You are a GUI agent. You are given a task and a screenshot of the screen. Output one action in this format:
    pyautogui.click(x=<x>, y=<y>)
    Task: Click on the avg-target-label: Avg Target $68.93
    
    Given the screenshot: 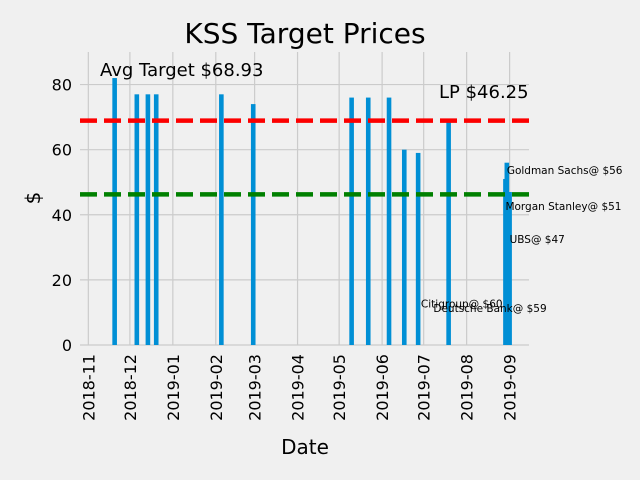 What is the action you would take?
    pyautogui.click(x=181, y=70)
    